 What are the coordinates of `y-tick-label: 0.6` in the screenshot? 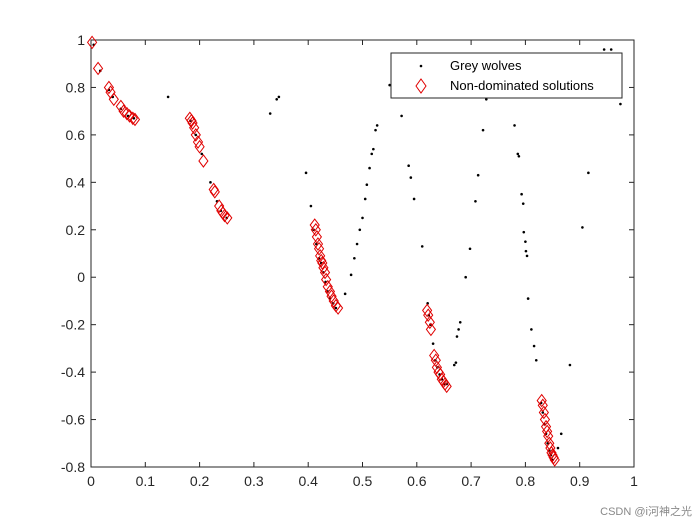 It's located at (76, 135).